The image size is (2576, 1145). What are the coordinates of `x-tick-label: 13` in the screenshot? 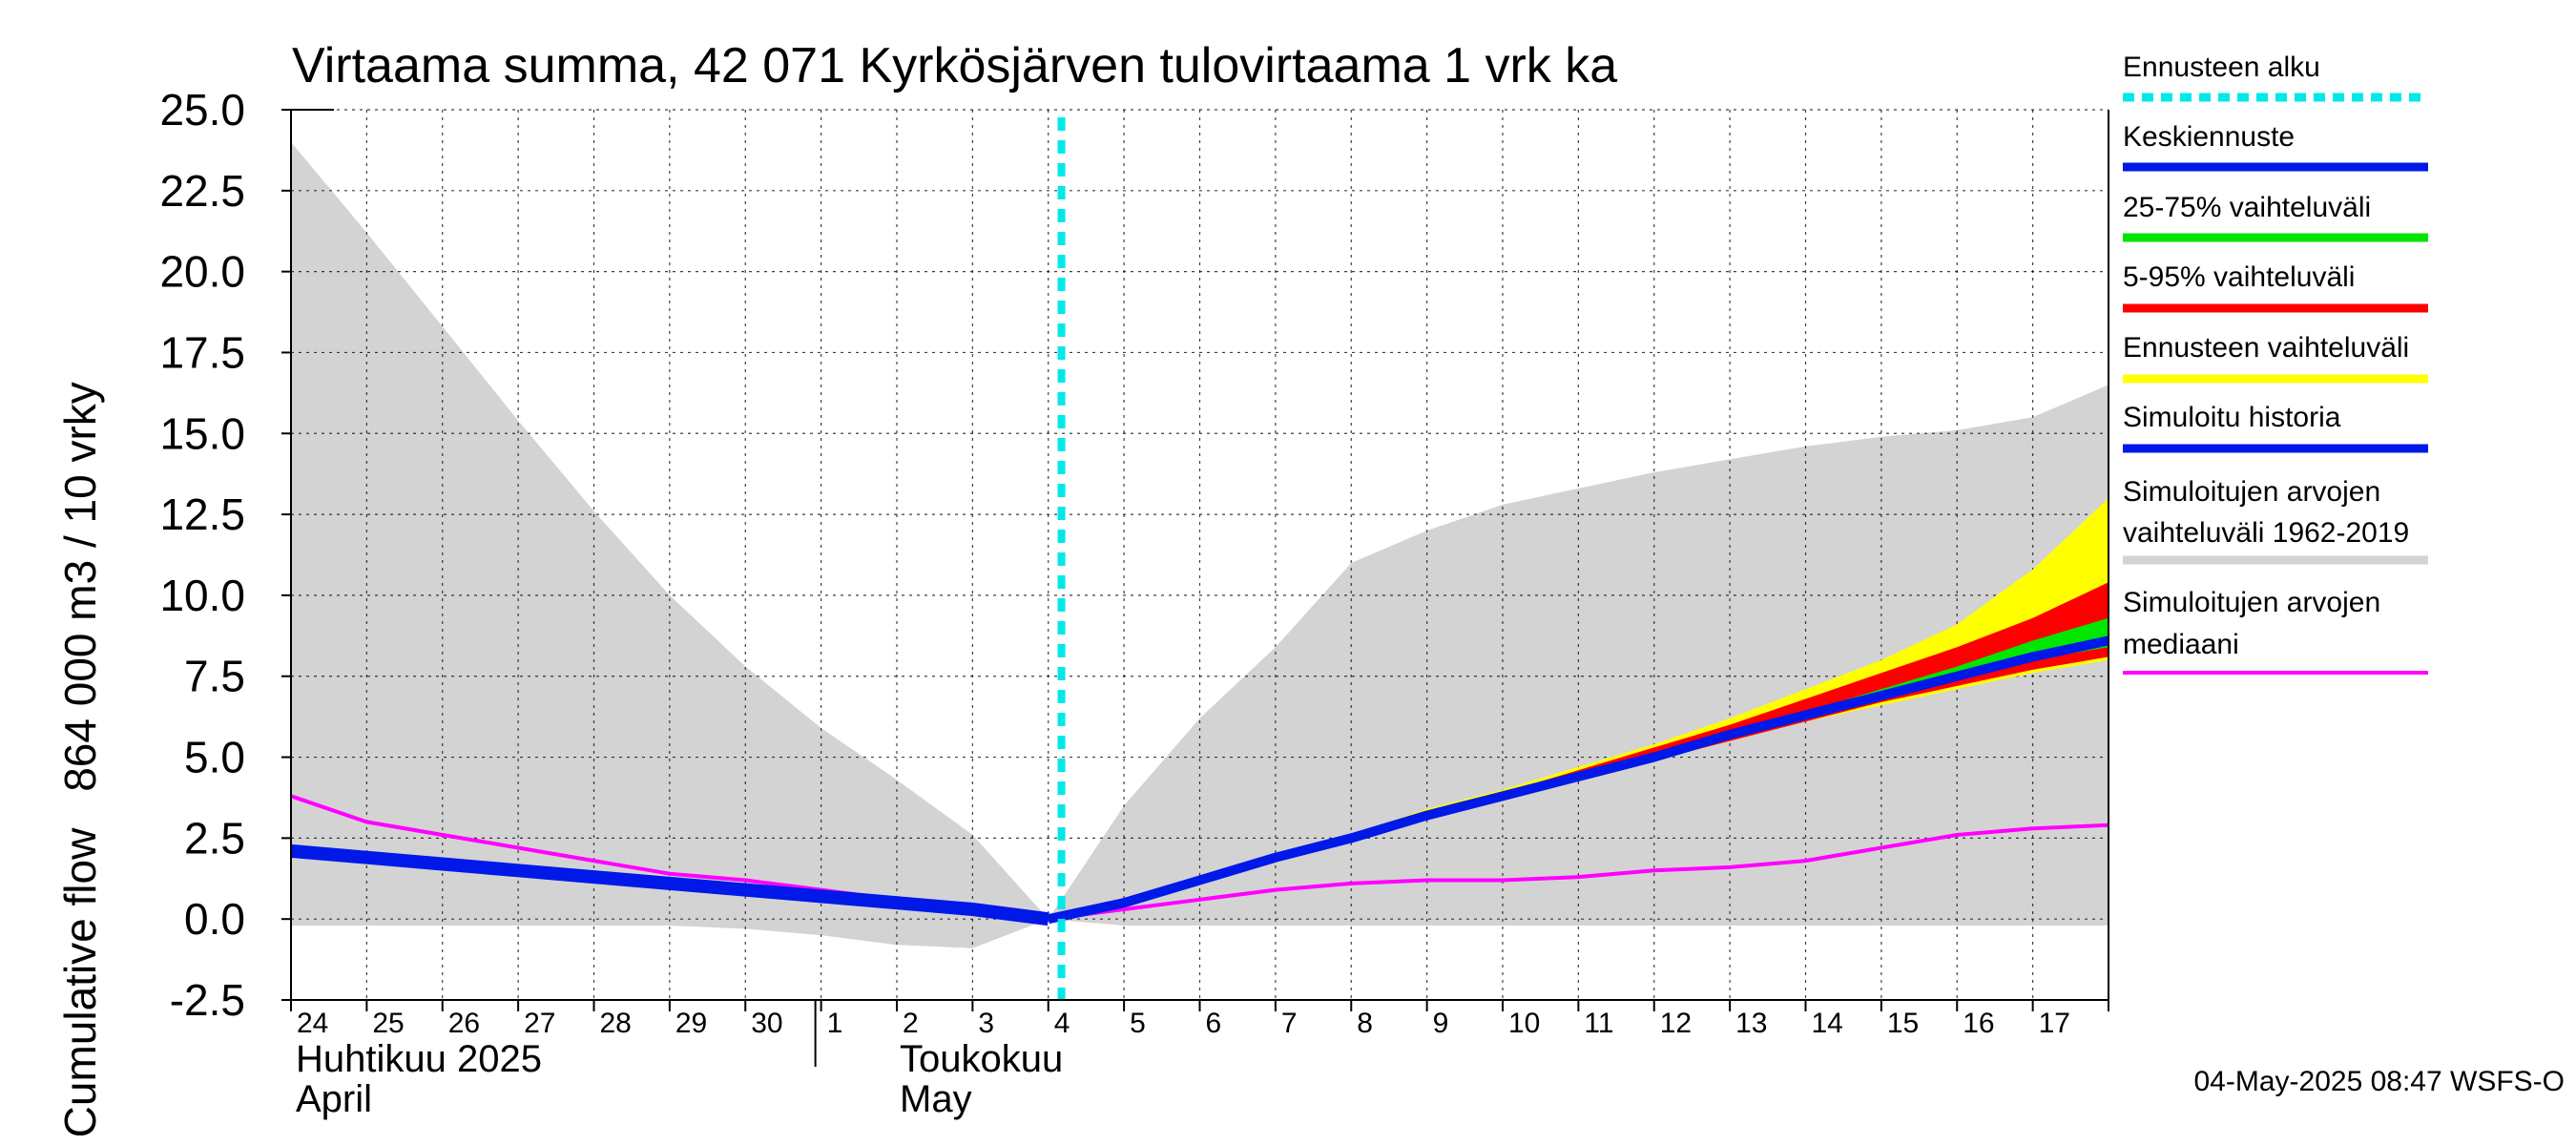 It's located at (1751, 1023).